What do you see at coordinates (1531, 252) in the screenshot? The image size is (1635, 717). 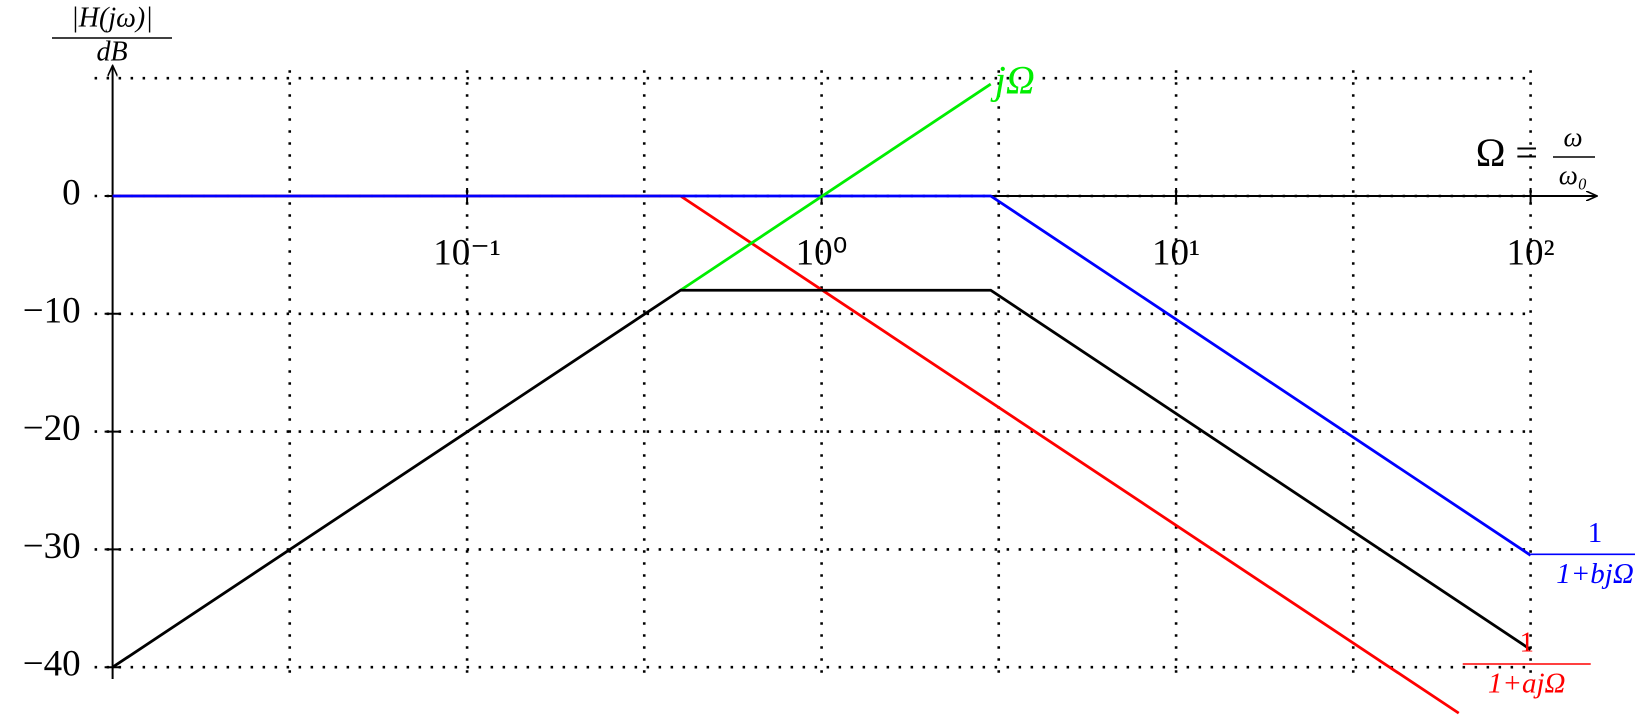 I see `x-tick-label: 10²` at bounding box center [1531, 252].